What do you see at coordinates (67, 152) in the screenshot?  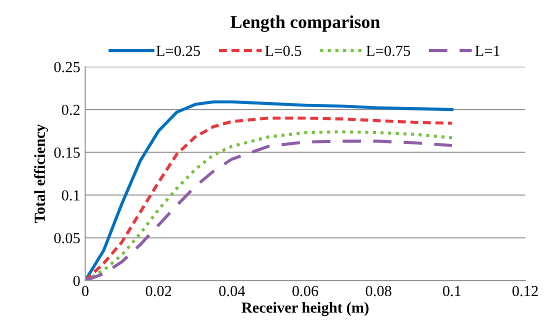 I see `y-tick-label: 0.15` at bounding box center [67, 152].